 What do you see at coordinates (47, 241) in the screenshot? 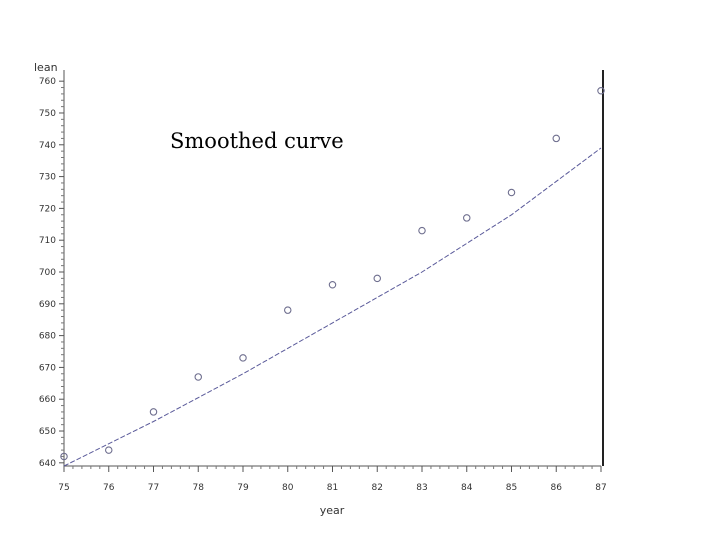
I see `y-tick-label: 710` at bounding box center [47, 241].